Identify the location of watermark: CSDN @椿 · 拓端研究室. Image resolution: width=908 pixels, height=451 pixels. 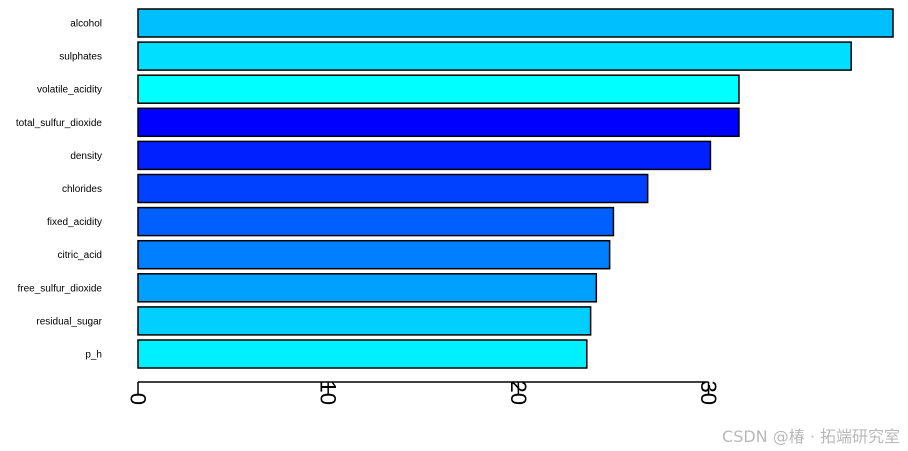
(811, 436).